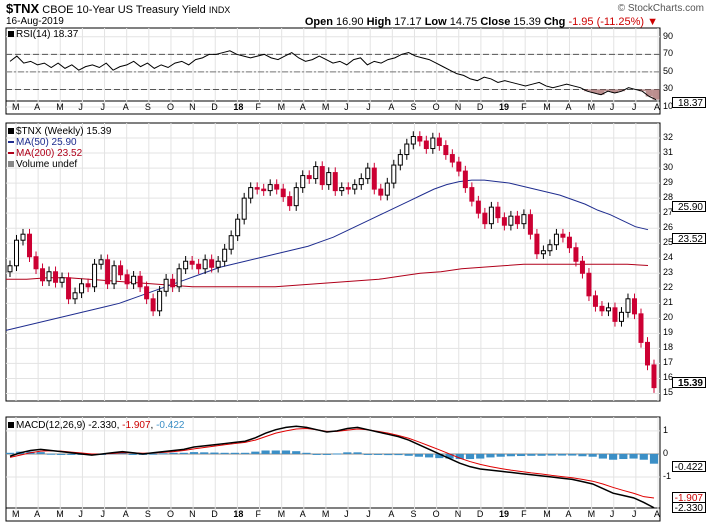 The width and height of the screenshot is (710, 531). What do you see at coordinates (668, 35) in the screenshot?
I see `rsi-ytick: 90` at bounding box center [668, 35].